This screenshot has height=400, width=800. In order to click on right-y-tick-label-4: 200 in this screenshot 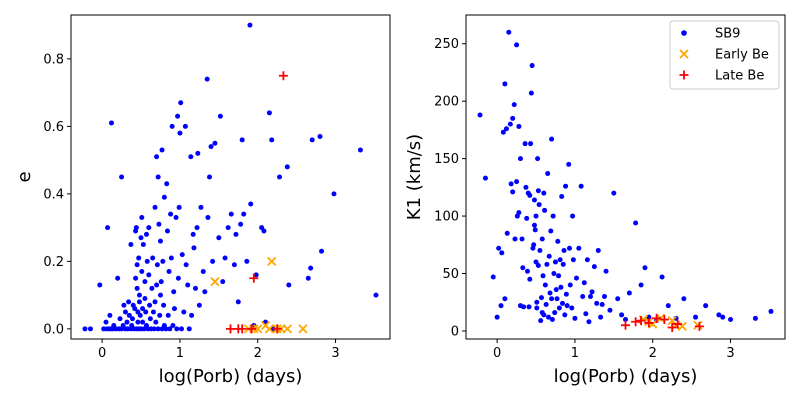, I will do `click(446, 102)`.